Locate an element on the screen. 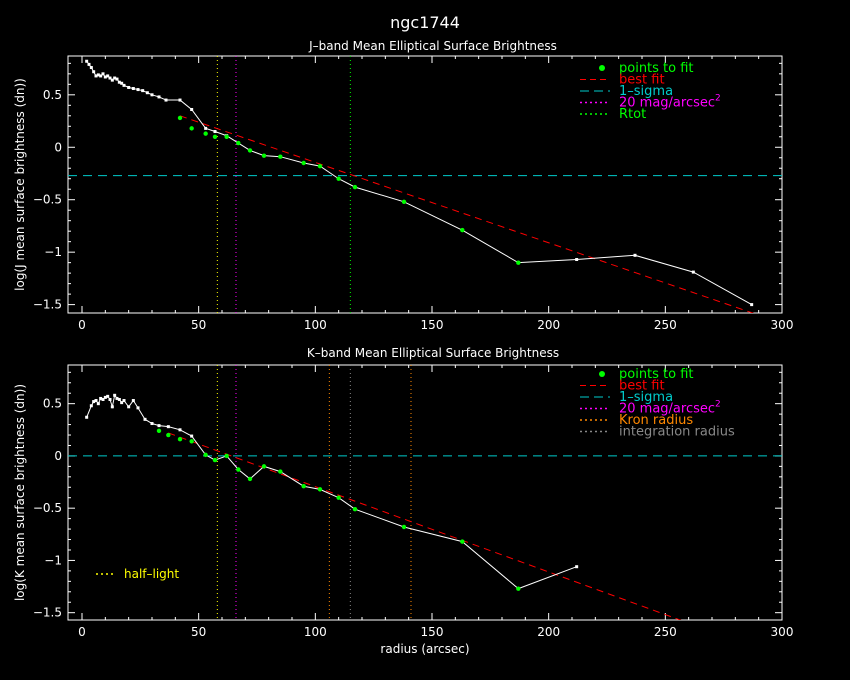  legend-label-text: Kron radius is located at coordinates (656, 420).